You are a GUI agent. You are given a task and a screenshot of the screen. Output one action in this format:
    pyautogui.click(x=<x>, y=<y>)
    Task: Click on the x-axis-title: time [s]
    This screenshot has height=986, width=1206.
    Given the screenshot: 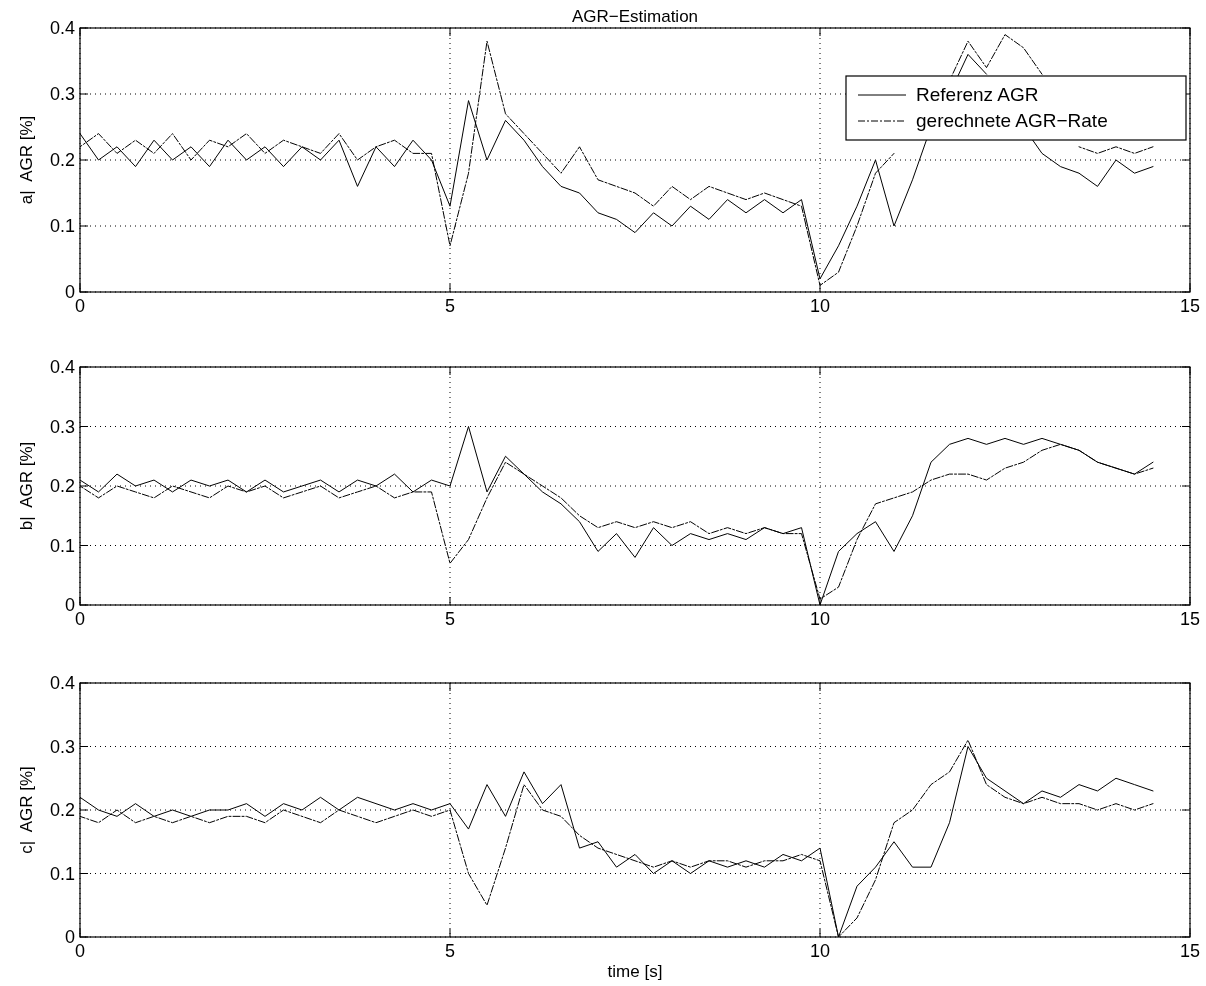 What is the action you would take?
    pyautogui.click(x=635, y=971)
    